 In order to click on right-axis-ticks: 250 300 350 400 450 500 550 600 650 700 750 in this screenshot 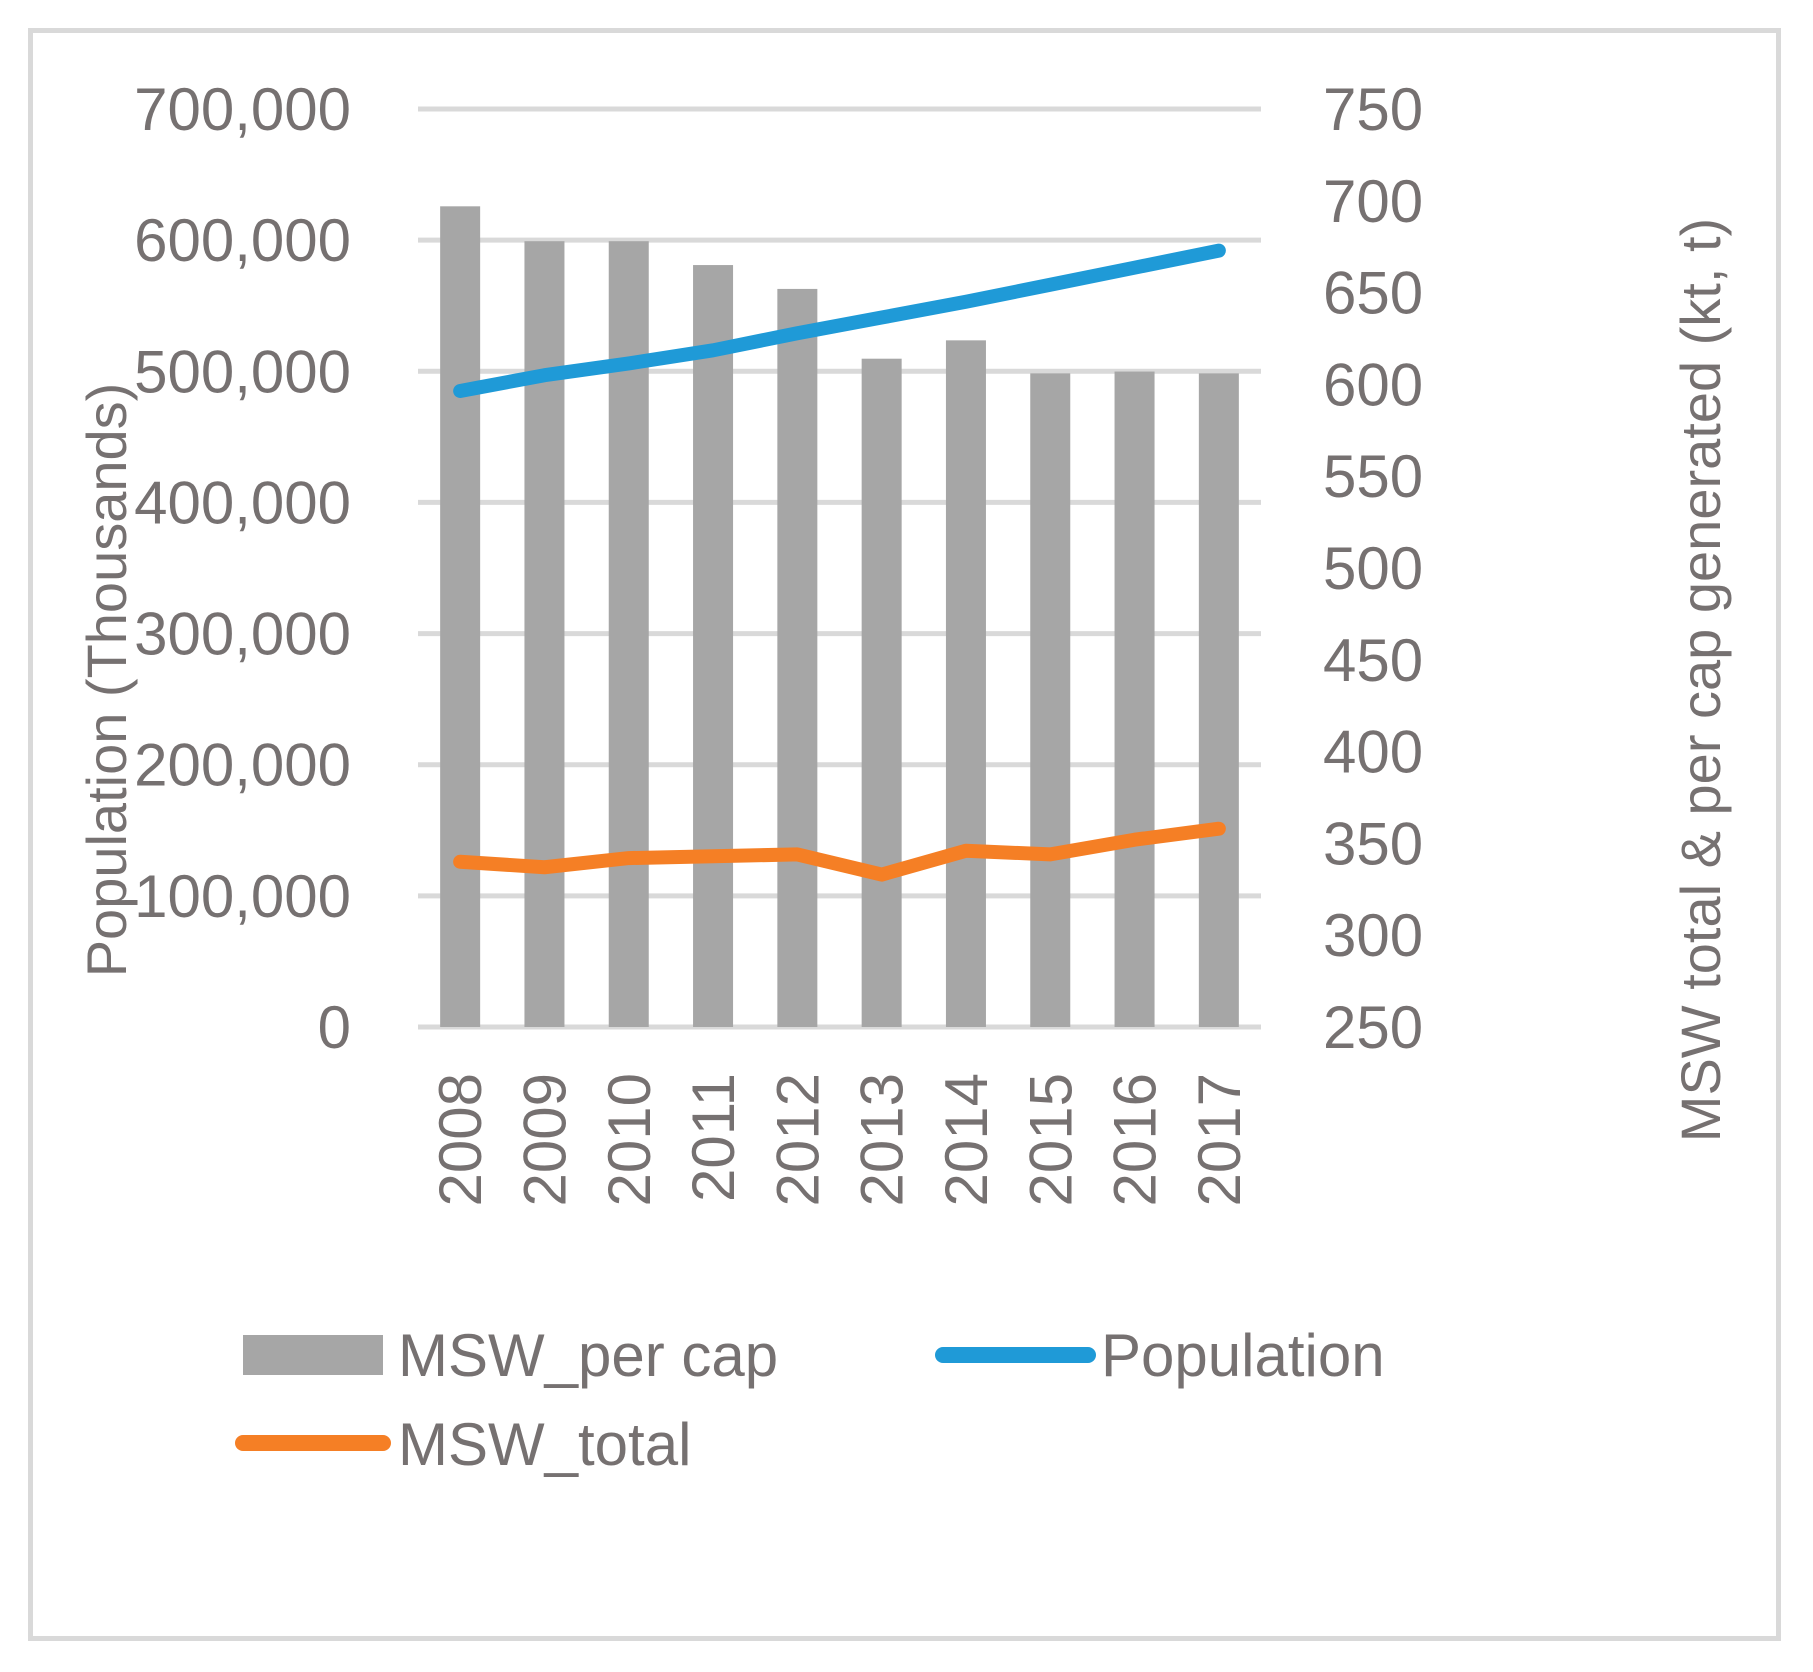, I will do `click(1373, 568)`.